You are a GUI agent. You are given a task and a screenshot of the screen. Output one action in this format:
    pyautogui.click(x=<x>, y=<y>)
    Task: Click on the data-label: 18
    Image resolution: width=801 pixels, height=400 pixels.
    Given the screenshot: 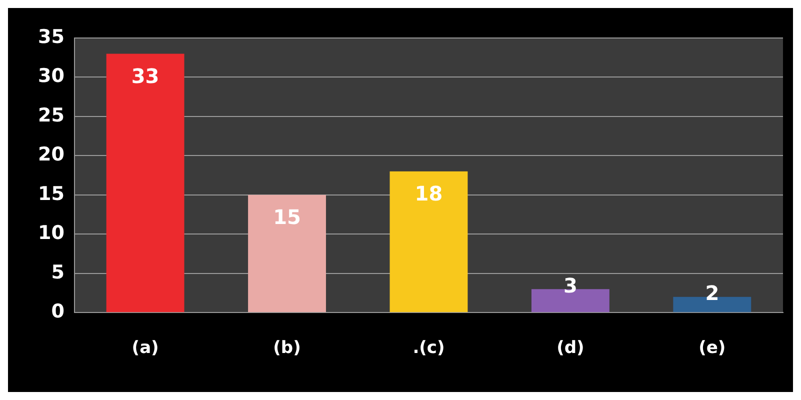 What is the action you would take?
    pyautogui.click(x=428, y=194)
    